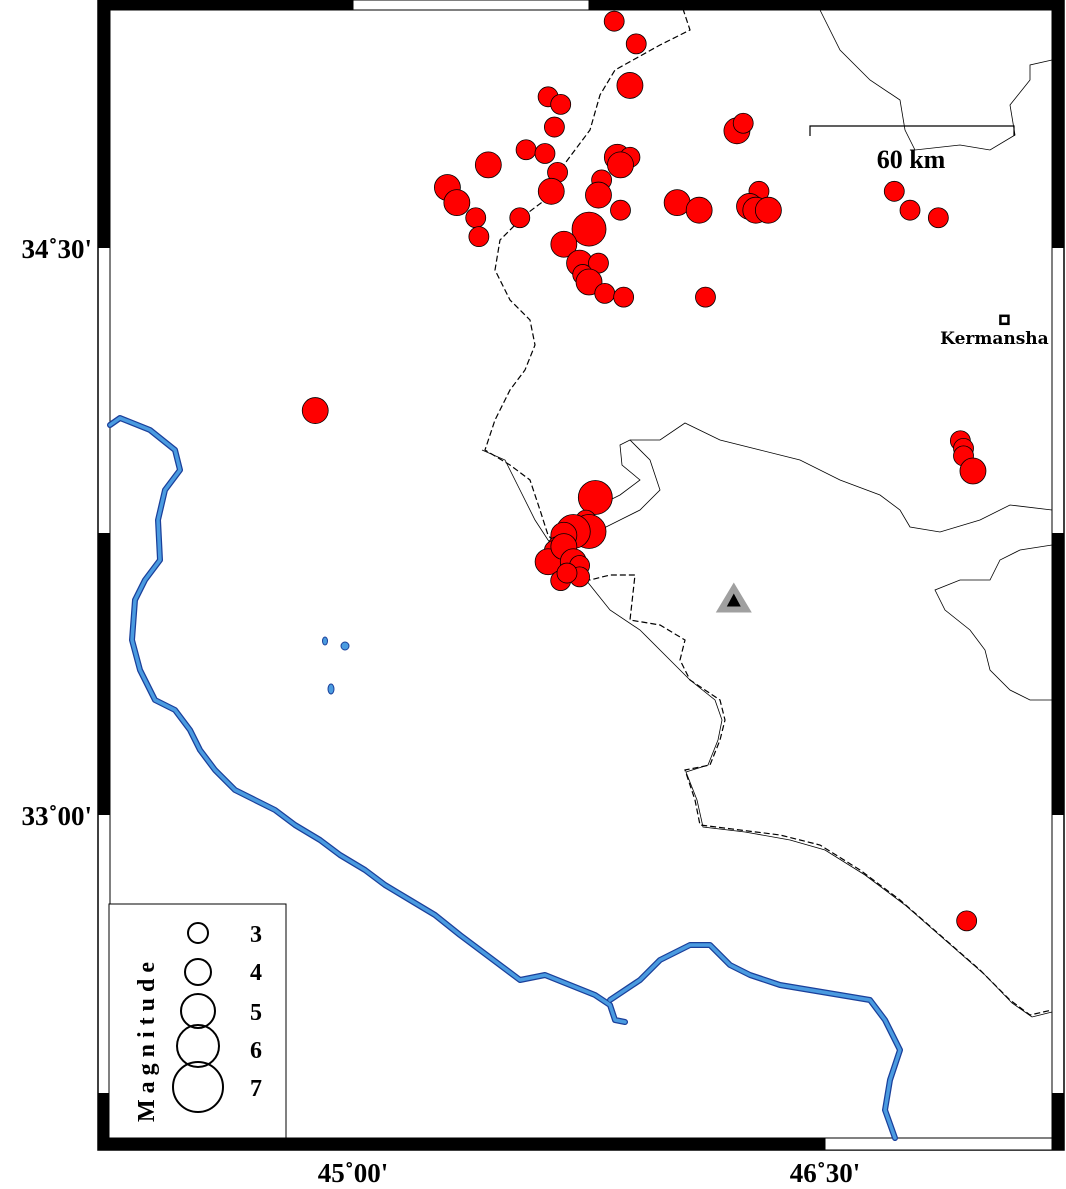  What do you see at coordinates (994, 339) in the screenshot?
I see `city-label: Kermansha` at bounding box center [994, 339].